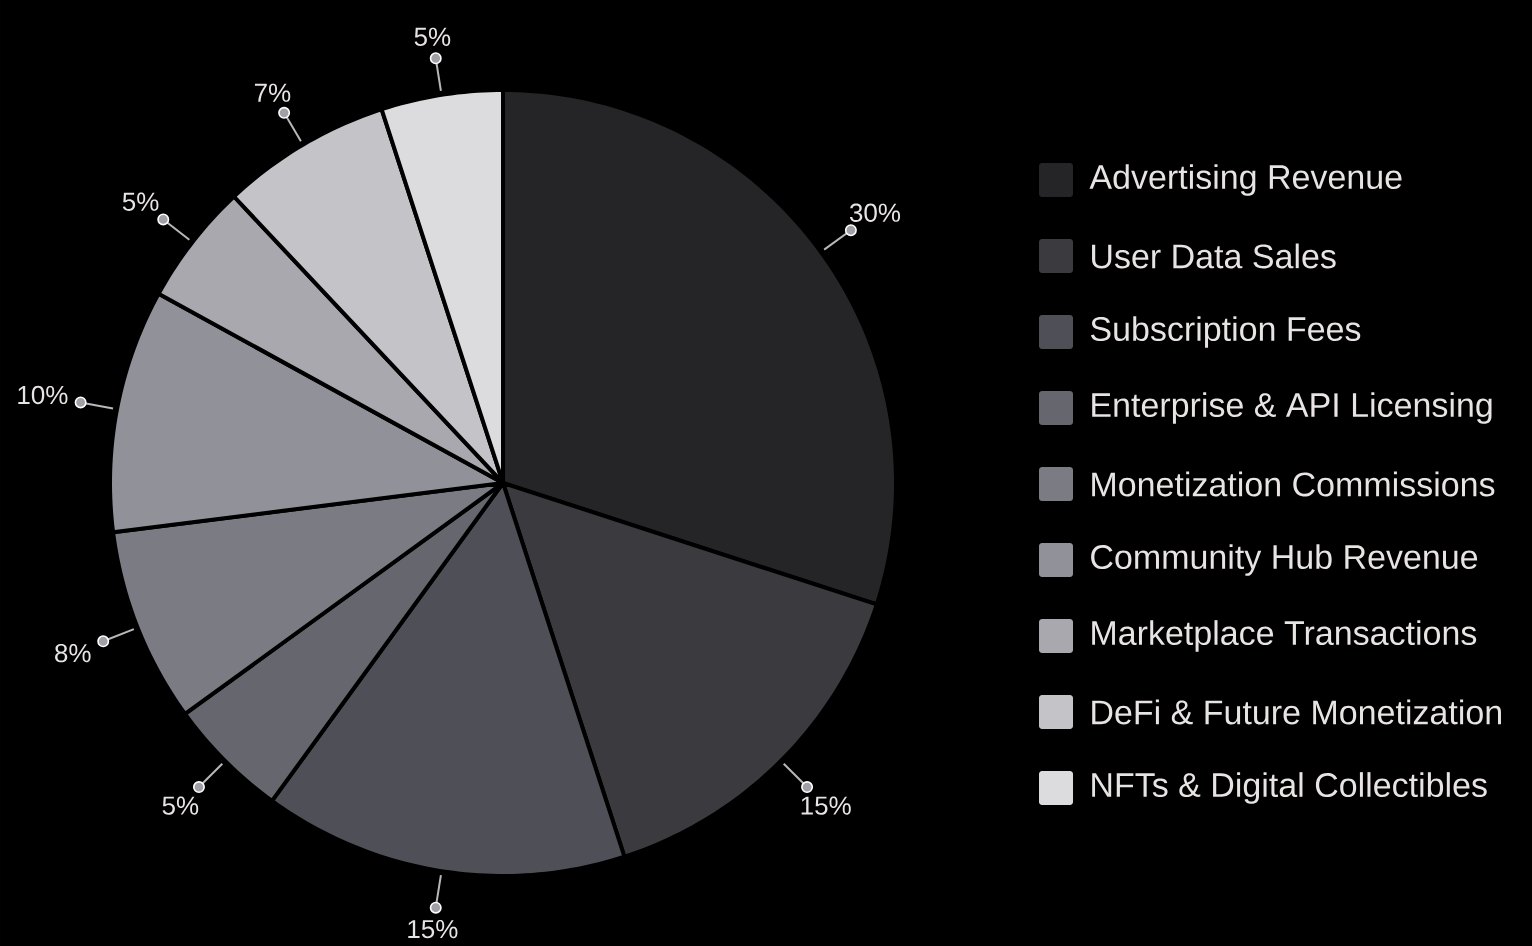  What do you see at coordinates (1284, 636) in the screenshot?
I see `legend-label: Marketplace Transactions` at bounding box center [1284, 636].